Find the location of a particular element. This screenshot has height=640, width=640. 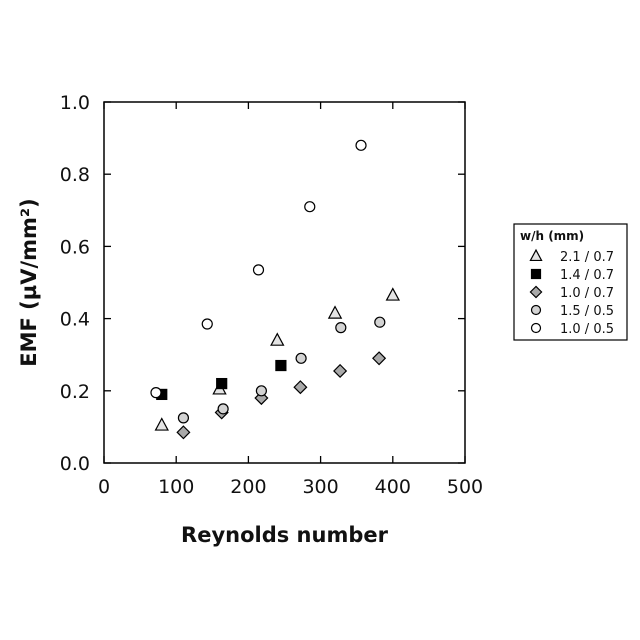

legend-label-1: 1.4 / 0.7 is located at coordinates (587, 275).